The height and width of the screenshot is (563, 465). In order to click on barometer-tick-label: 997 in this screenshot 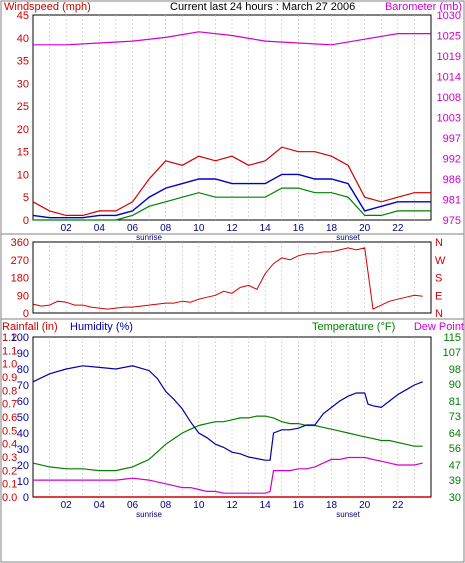, I will do `click(452, 139)`.